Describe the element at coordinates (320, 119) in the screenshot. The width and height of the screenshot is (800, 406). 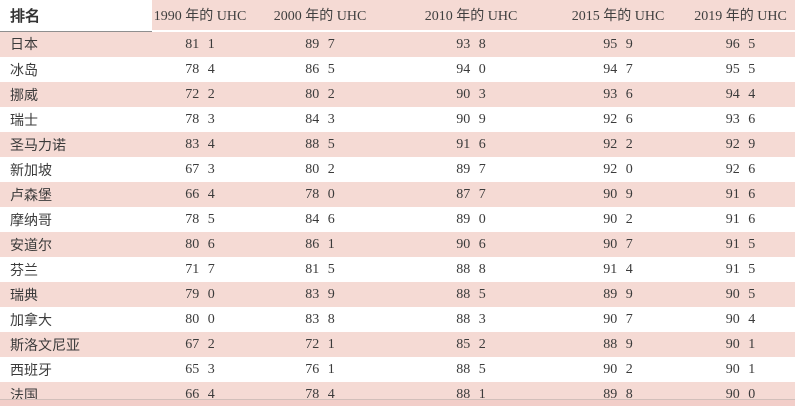
I see `value-cell: 84 3` at that location.